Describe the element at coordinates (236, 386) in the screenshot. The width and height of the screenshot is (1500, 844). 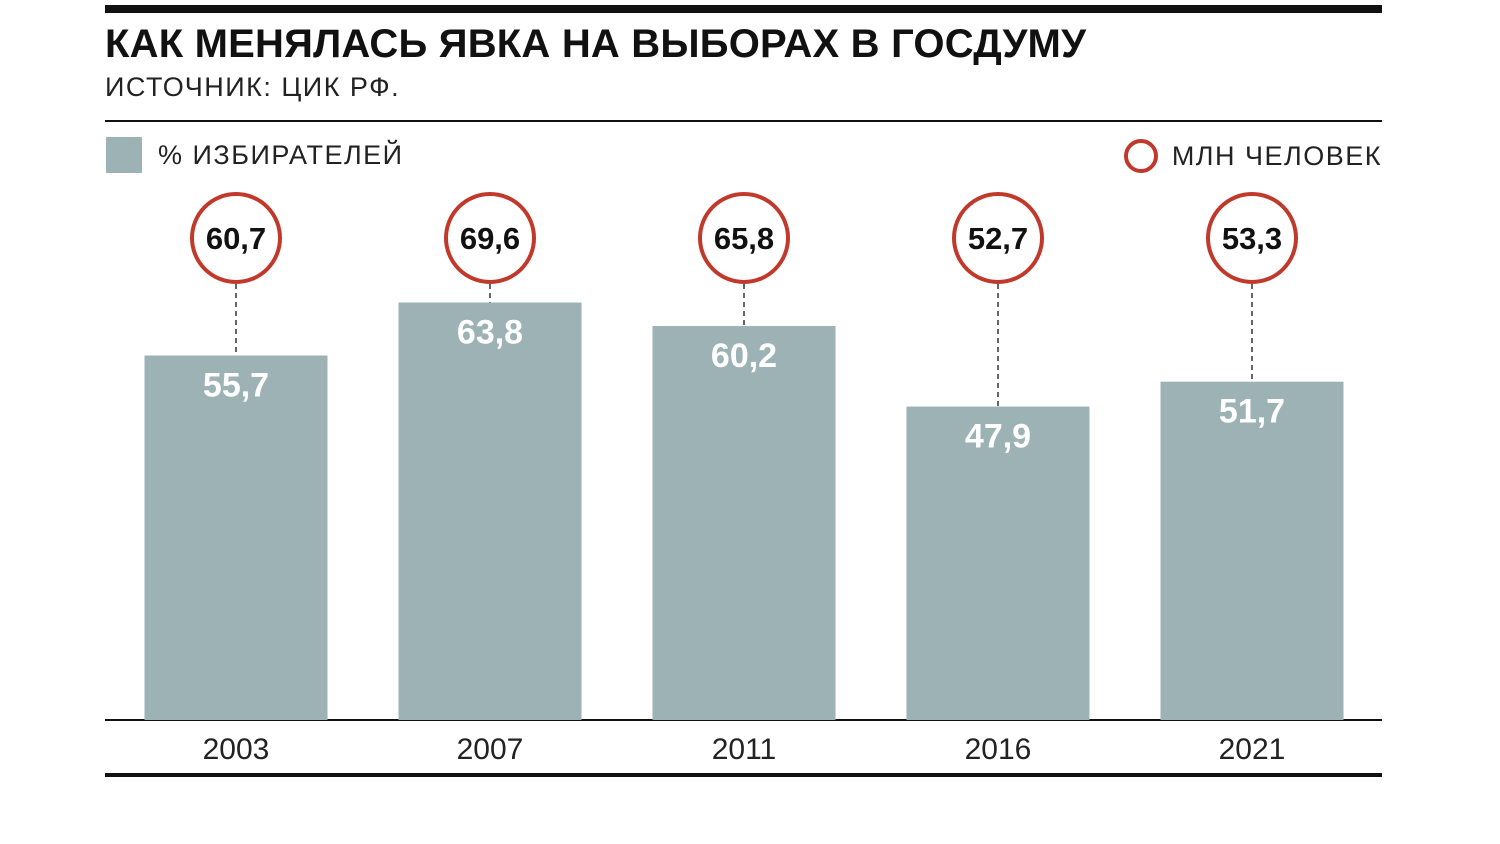
I see `bar-value-label: 55,7` at that location.